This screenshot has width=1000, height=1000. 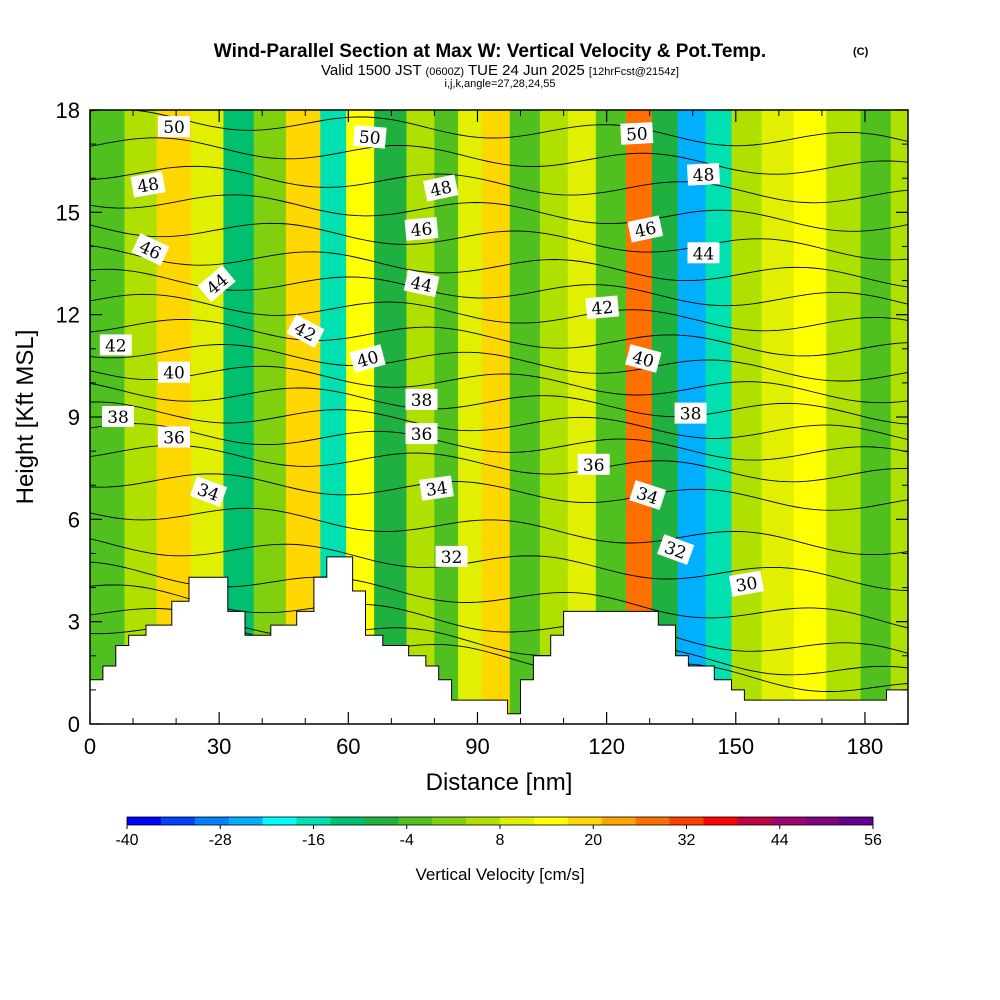 I want to click on contour-label-text: 46, so click(x=645, y=230).